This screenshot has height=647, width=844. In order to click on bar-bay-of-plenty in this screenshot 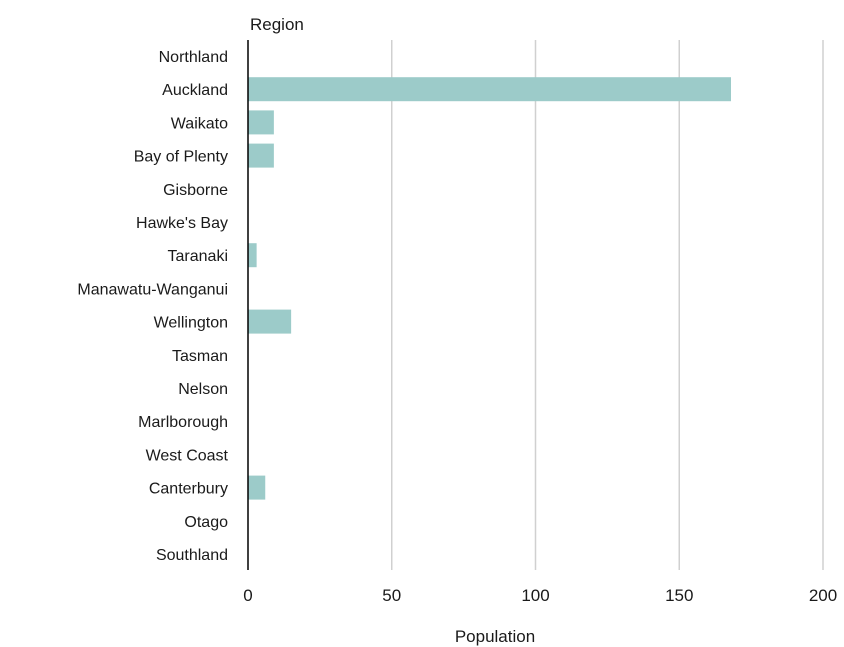, I will do `click(261, 156)`.